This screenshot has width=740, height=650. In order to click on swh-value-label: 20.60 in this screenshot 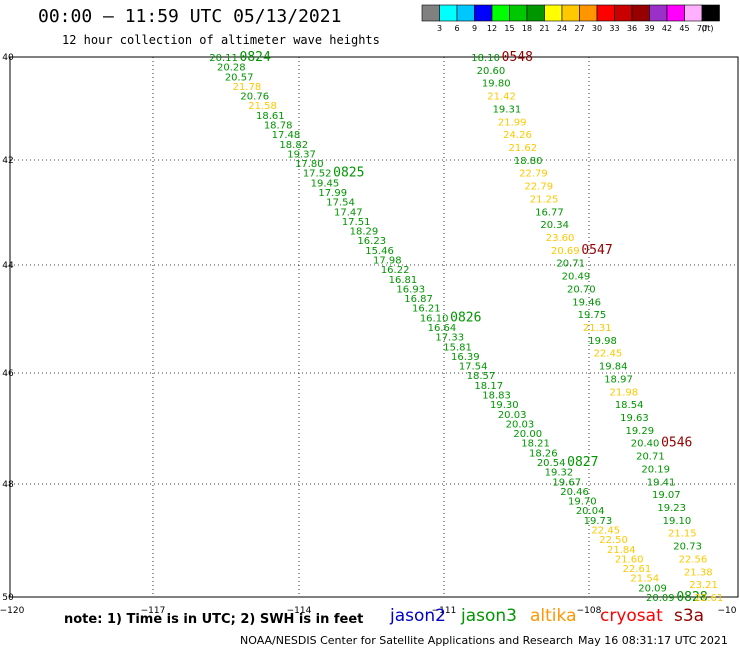, I will do `click(491, 71)`.